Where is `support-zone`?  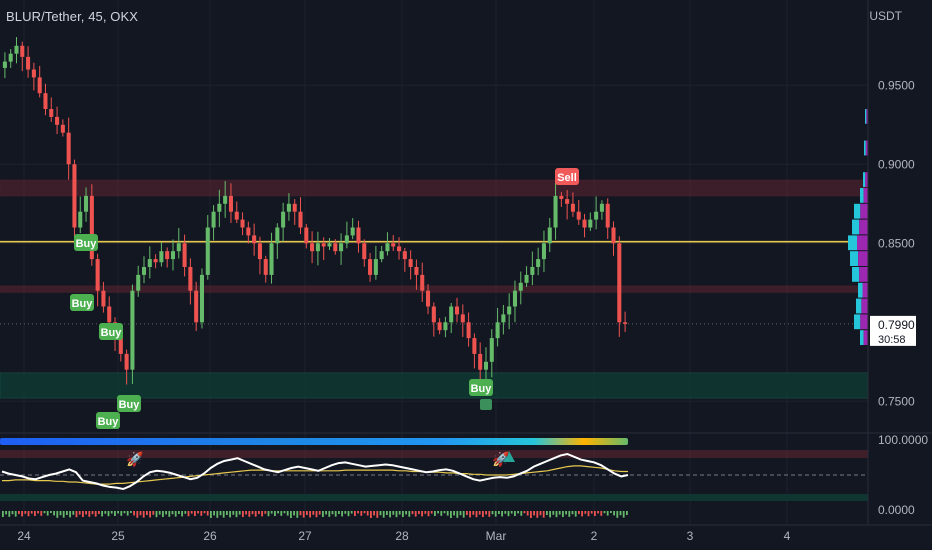
support-zone is located at coordinates (434, 385).